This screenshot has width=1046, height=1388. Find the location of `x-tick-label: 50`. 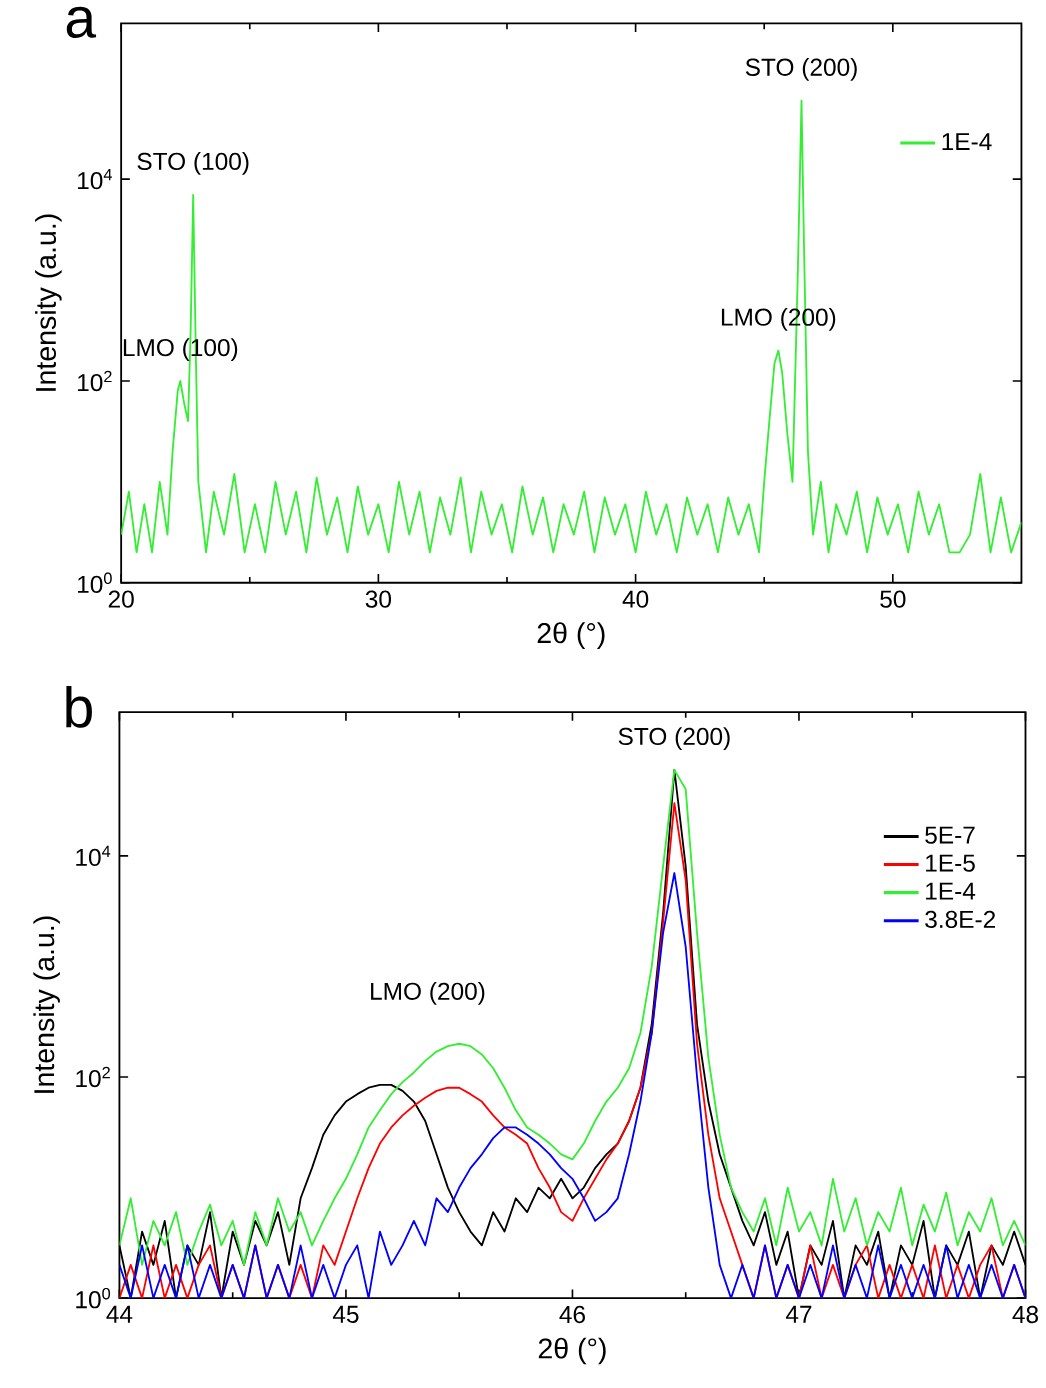

x-tick-label: 50 is located at coordinates (893, 599).